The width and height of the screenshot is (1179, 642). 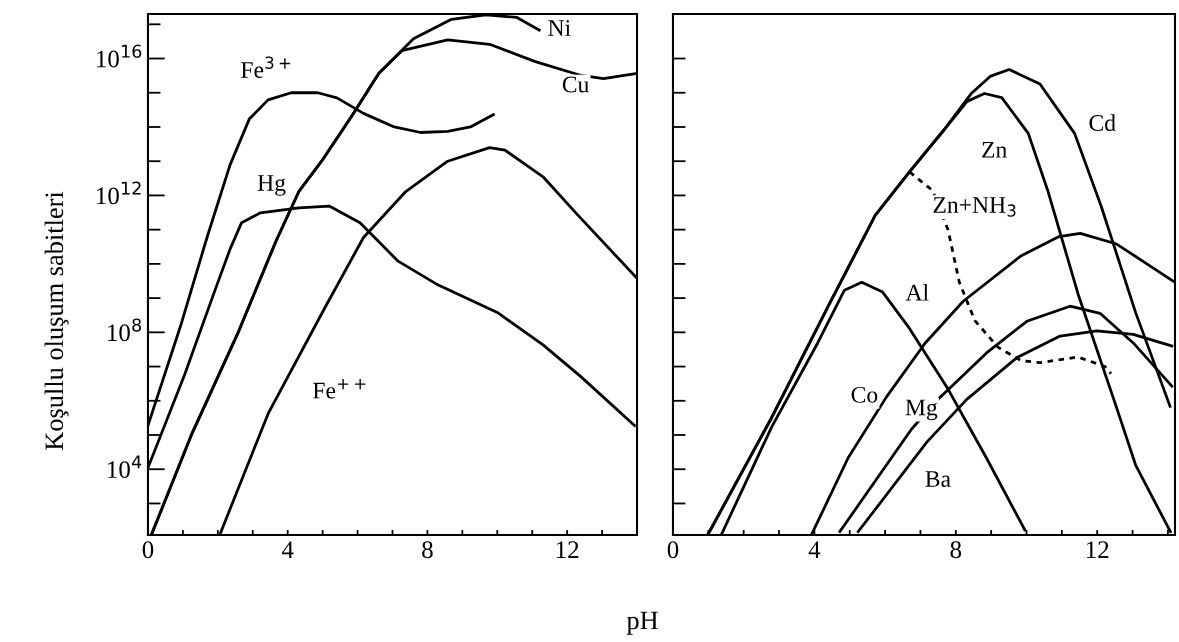 I want to click on series-label: Co, so click(x=864, y=394).